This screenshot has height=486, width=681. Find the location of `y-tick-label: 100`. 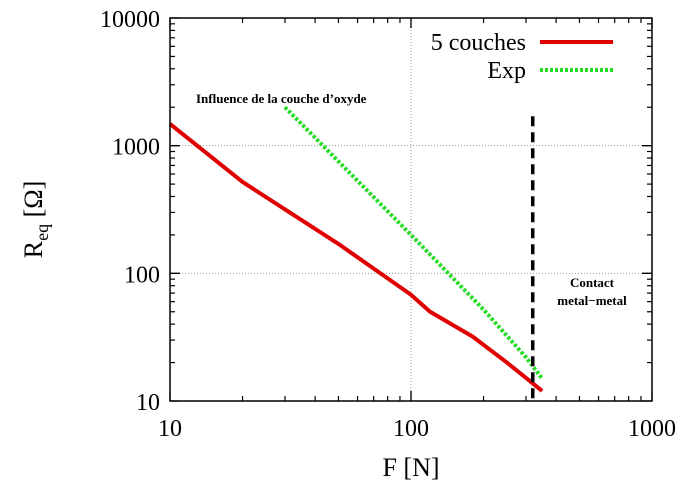

y-tick-label: 100 is located at coordinates (142, 275).